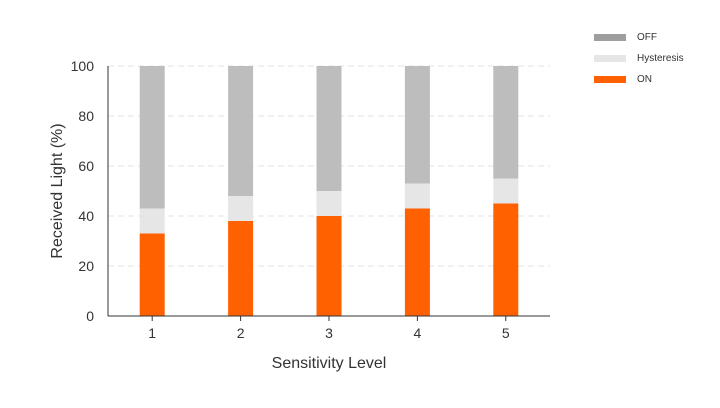  Describe the element at coordinates (660, 58) in the screenshot. I see `legend-label-hysteresis: Hysteresis` at that location.